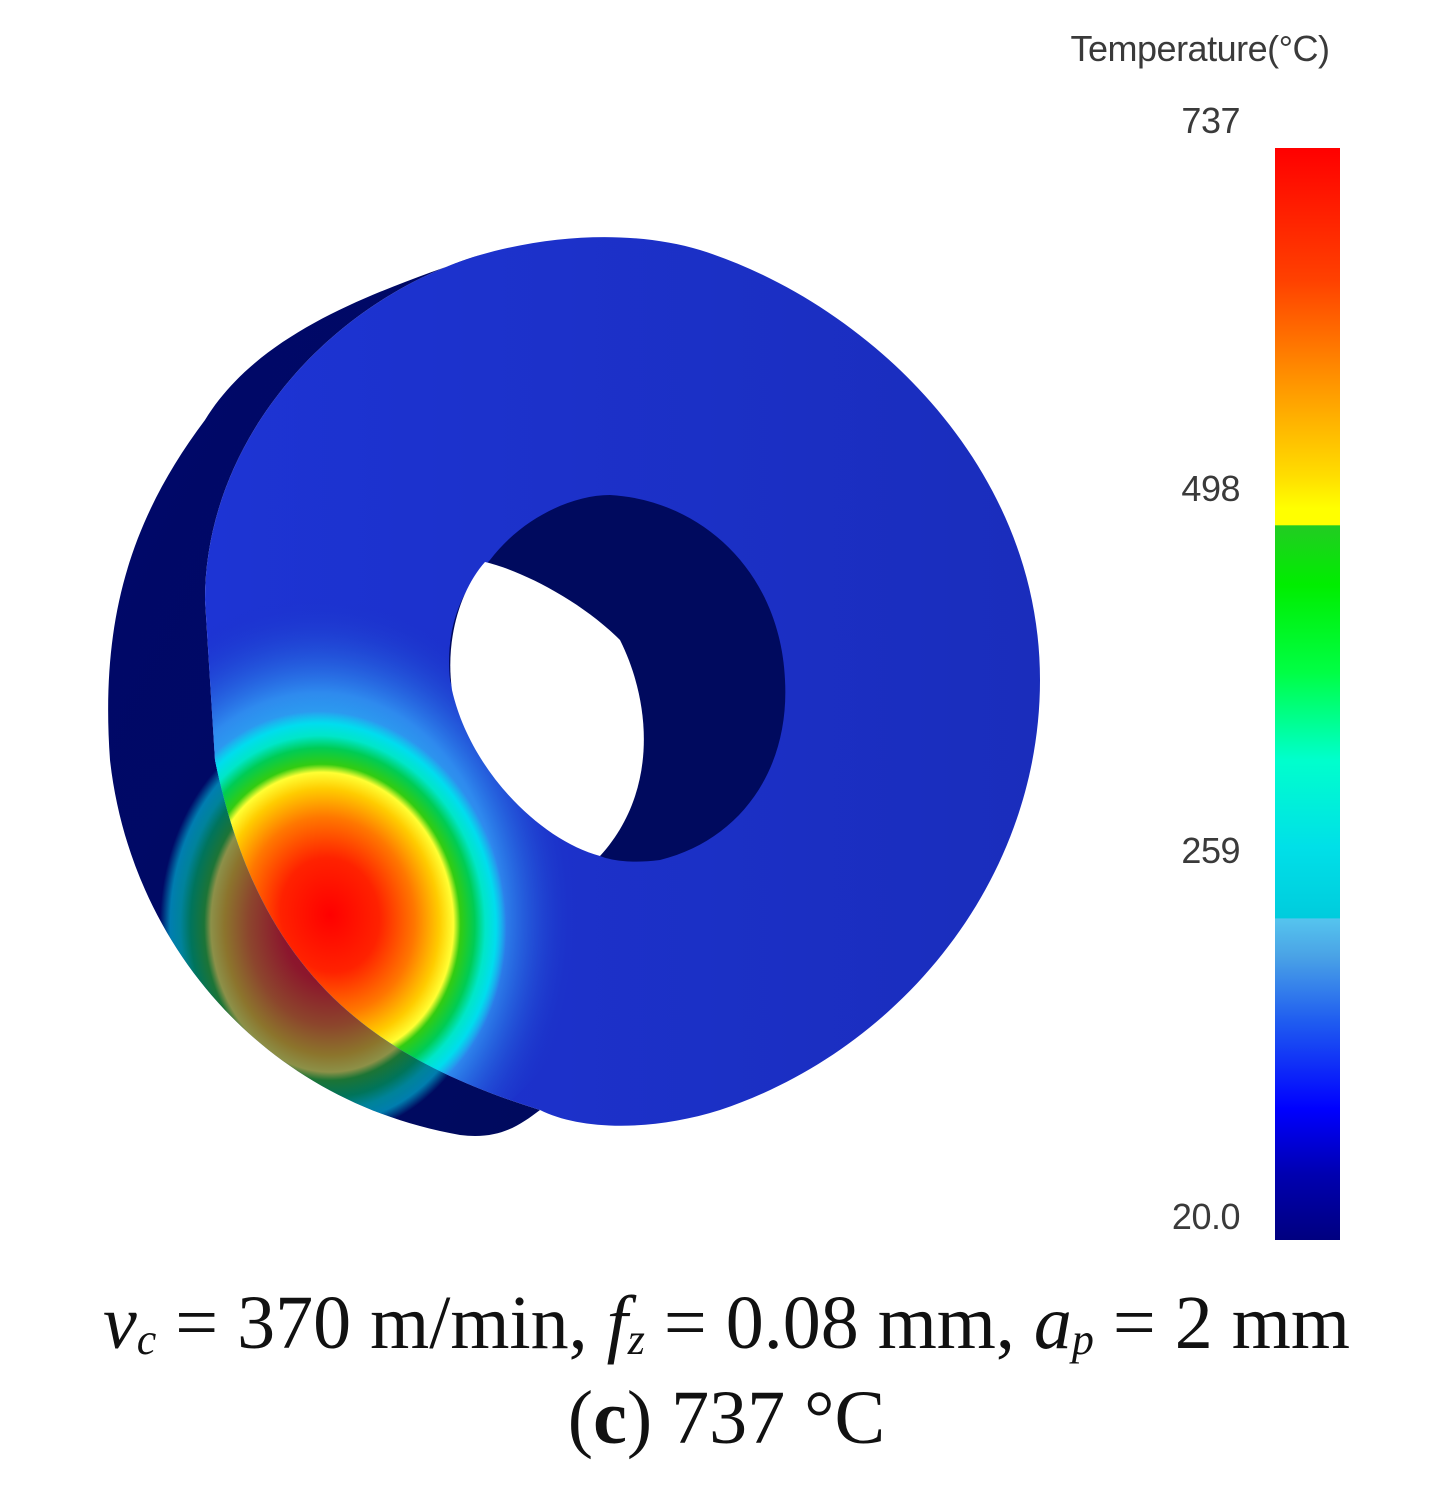 This screenshot has width=1453, height=1492. Describe the element at coordinates (381, 1323) in the screenshot. I see `cutting-speed-value: = 370 m/min,` at that location.